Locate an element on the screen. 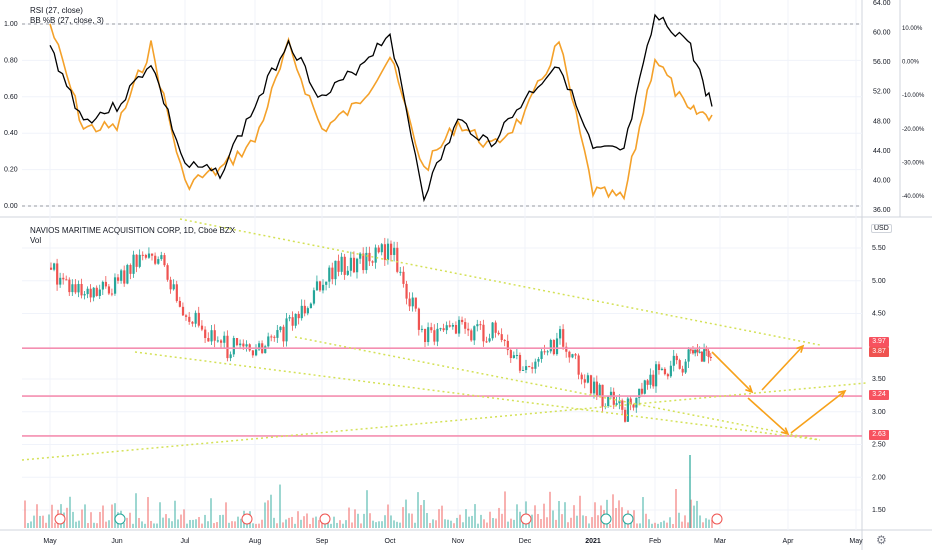 The height and width of the screenshot is (550, 932). time-axis-label: Nov is located at coordinates (458, 541).